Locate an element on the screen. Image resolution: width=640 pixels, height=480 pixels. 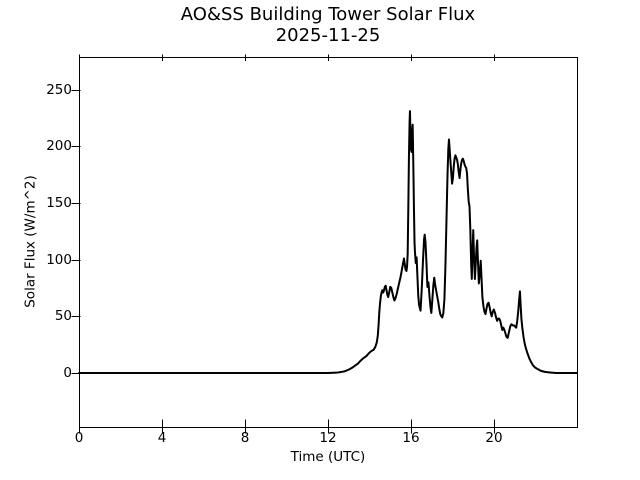
y-tick-label: 50 is located at coordinates (63, 316).